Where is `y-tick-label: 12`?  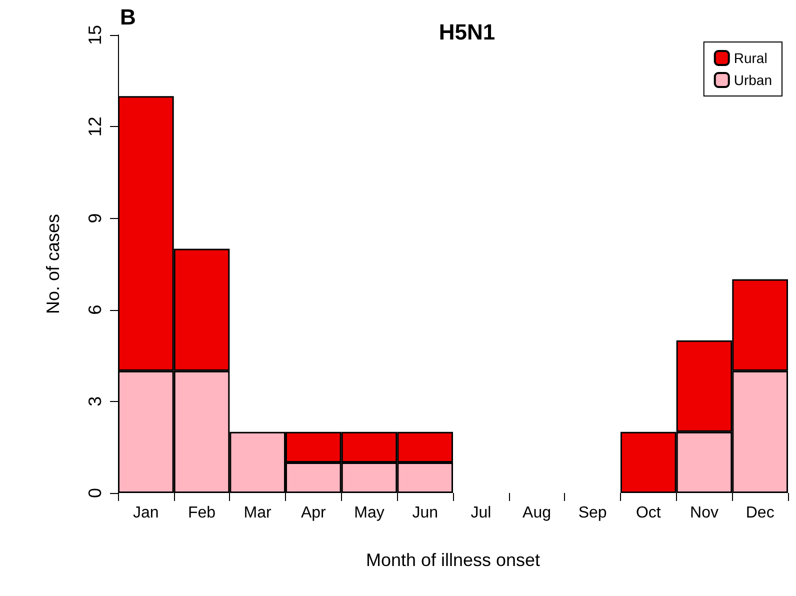 y-tick-label: 12 is located at coordinates (95, 126).